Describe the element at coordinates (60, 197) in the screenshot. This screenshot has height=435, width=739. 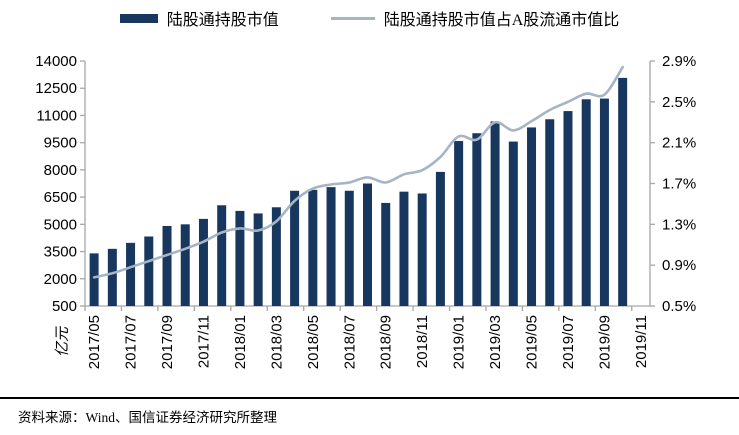
I see `y-axis-tick-label: 6500` at that location.